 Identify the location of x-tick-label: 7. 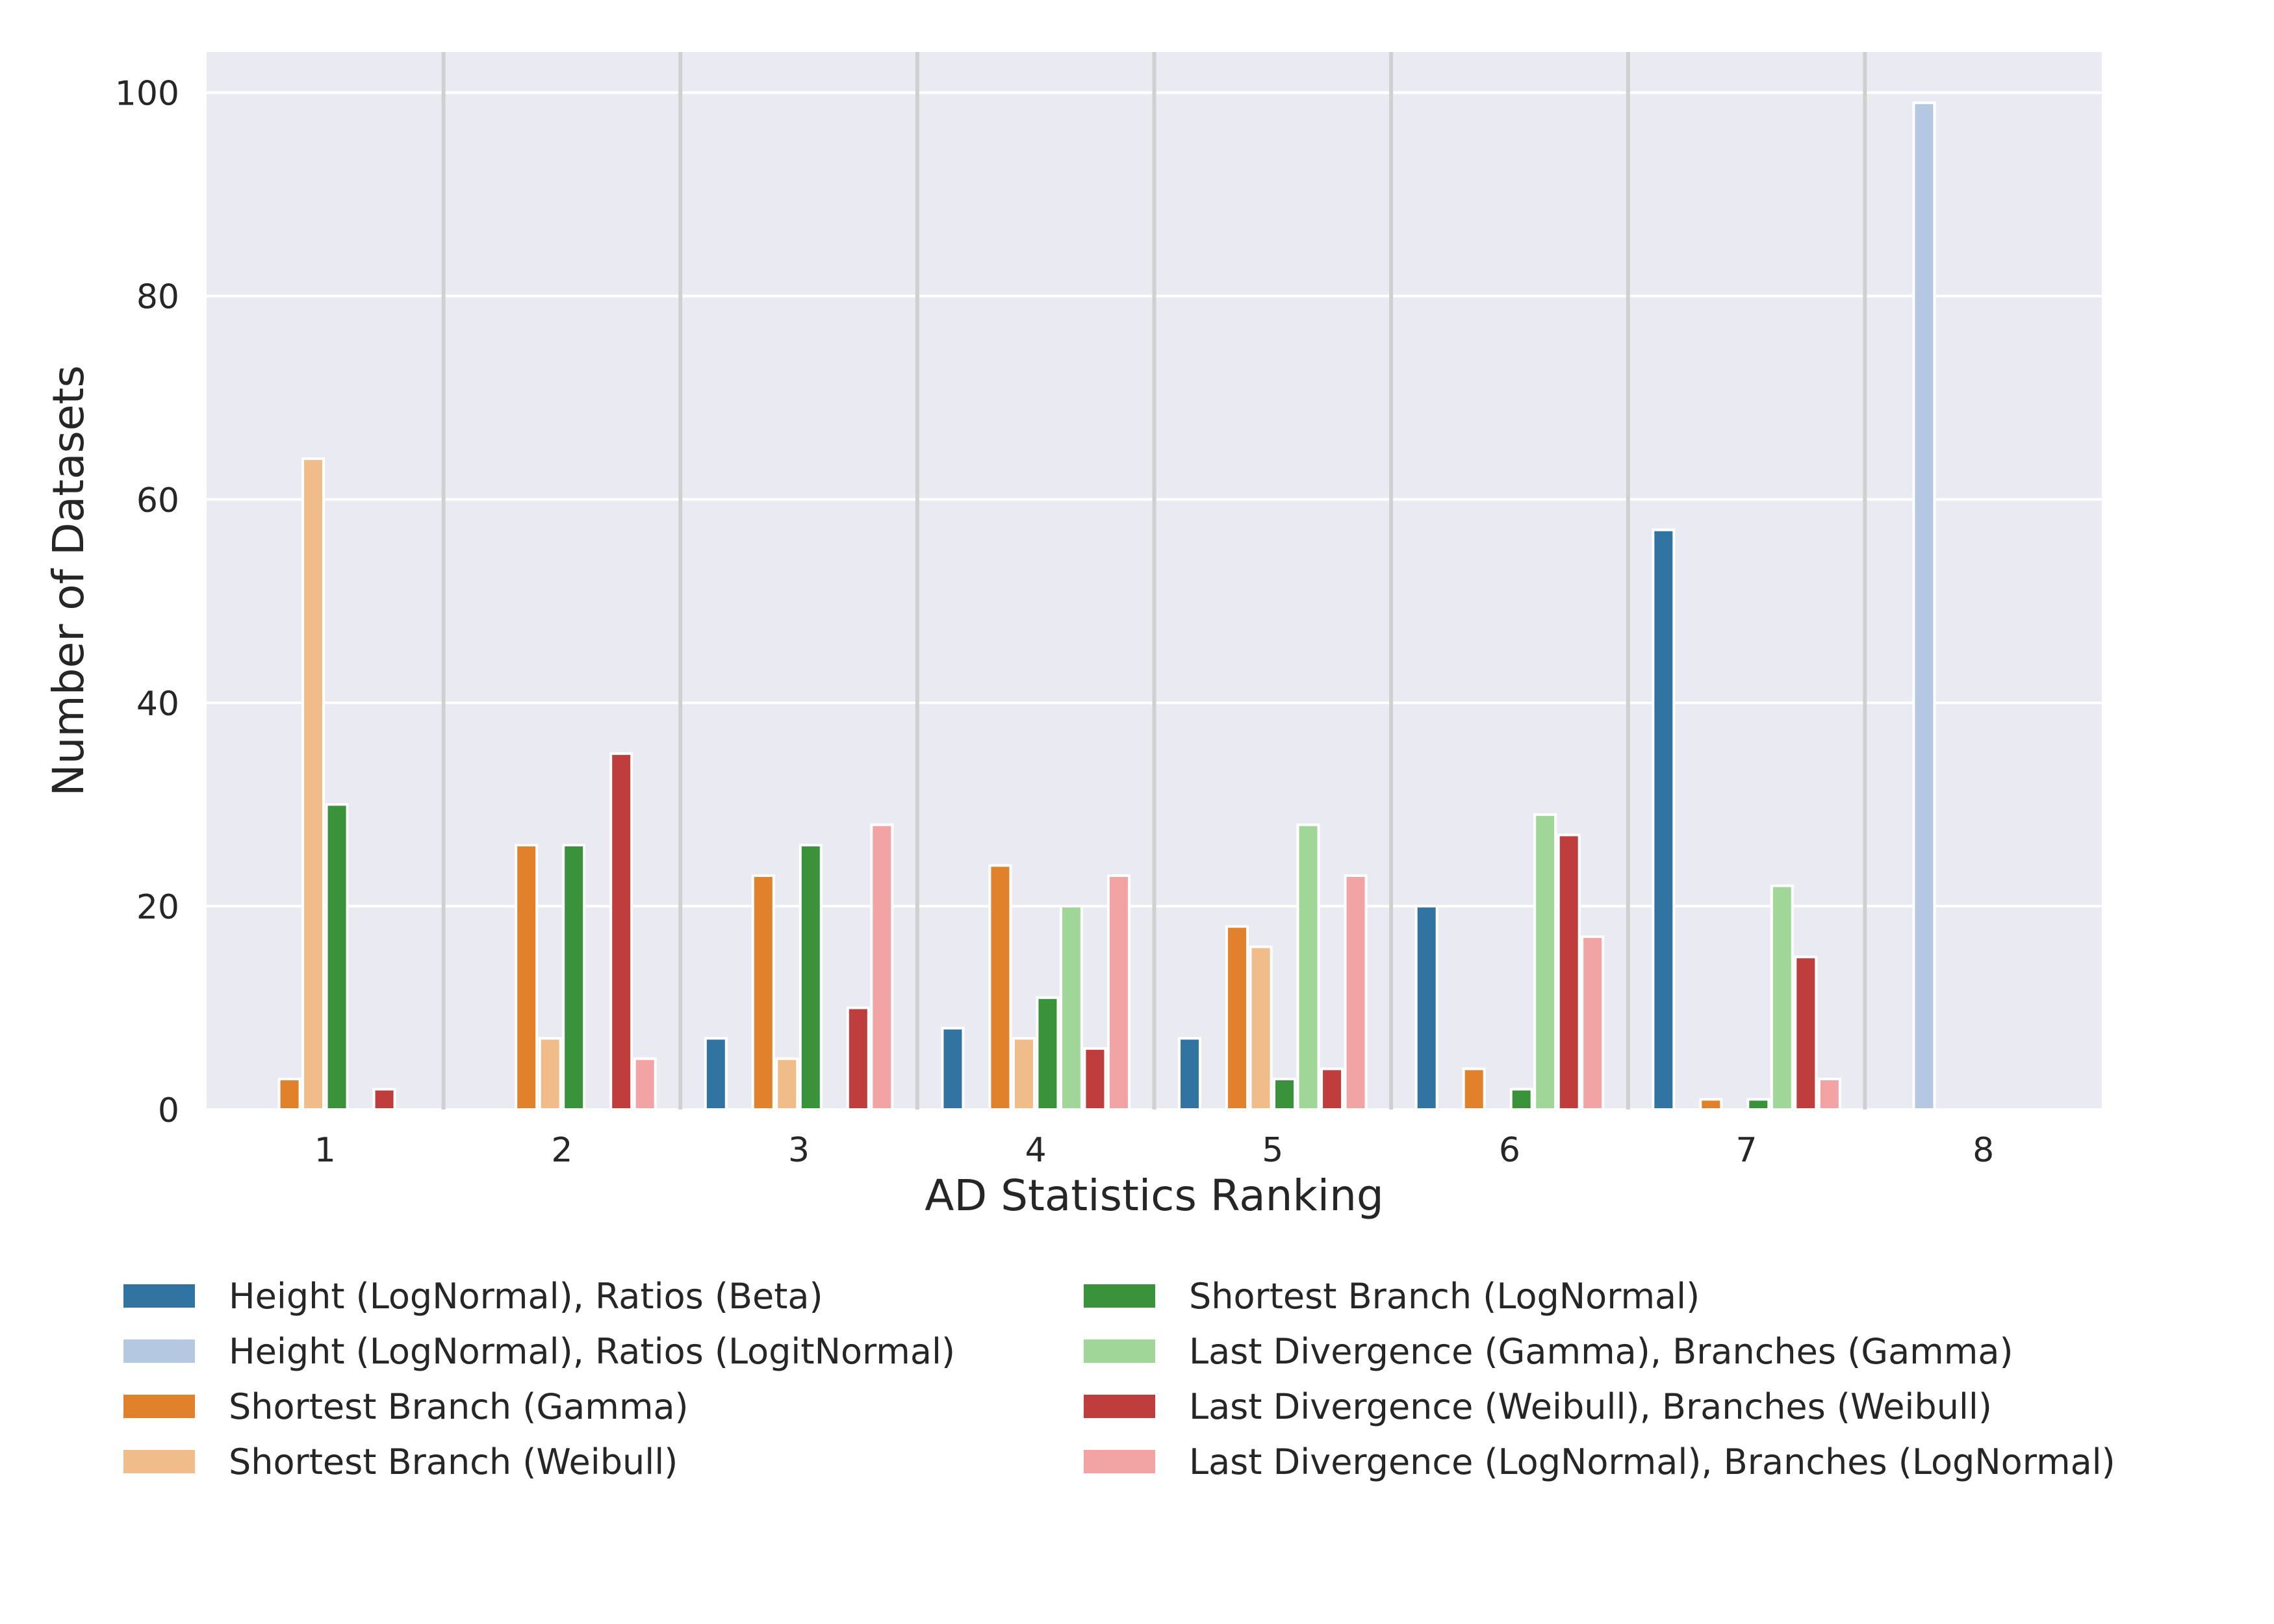
(1746, 1150).